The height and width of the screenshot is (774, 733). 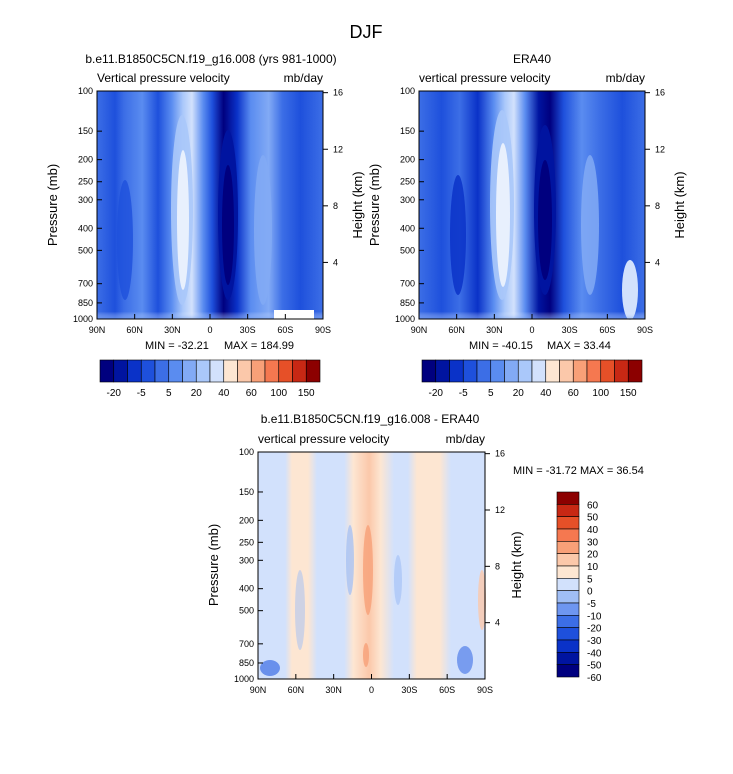 What do you see at coordinates (501, 346) in the screenshot?
I see `panel-obs-min-label: MIN = -40.15` at bounding box center [501, 346].